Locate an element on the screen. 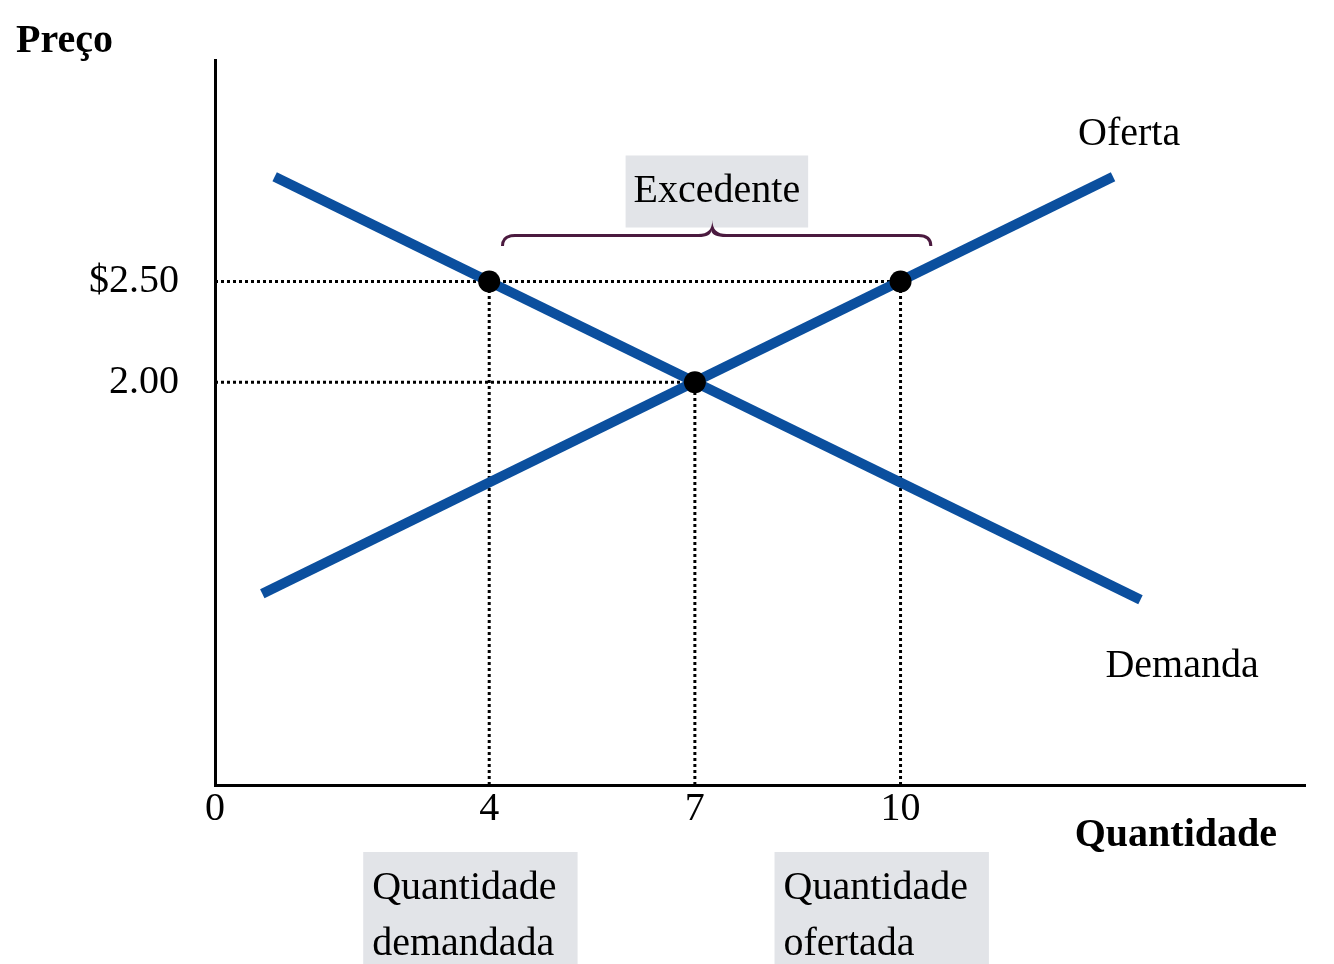  annotation: Excedente is located at coordinates (717, 189).